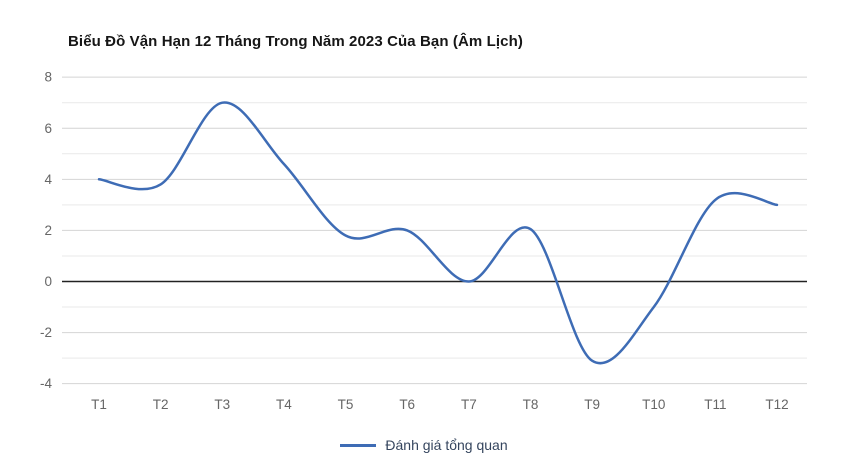 The height and width of the screenshot is (475, 848). What do you see at coordinates (48, 128) in the screenshot?
I see `y-tick-label: 6` at bounding box center [48, 128].